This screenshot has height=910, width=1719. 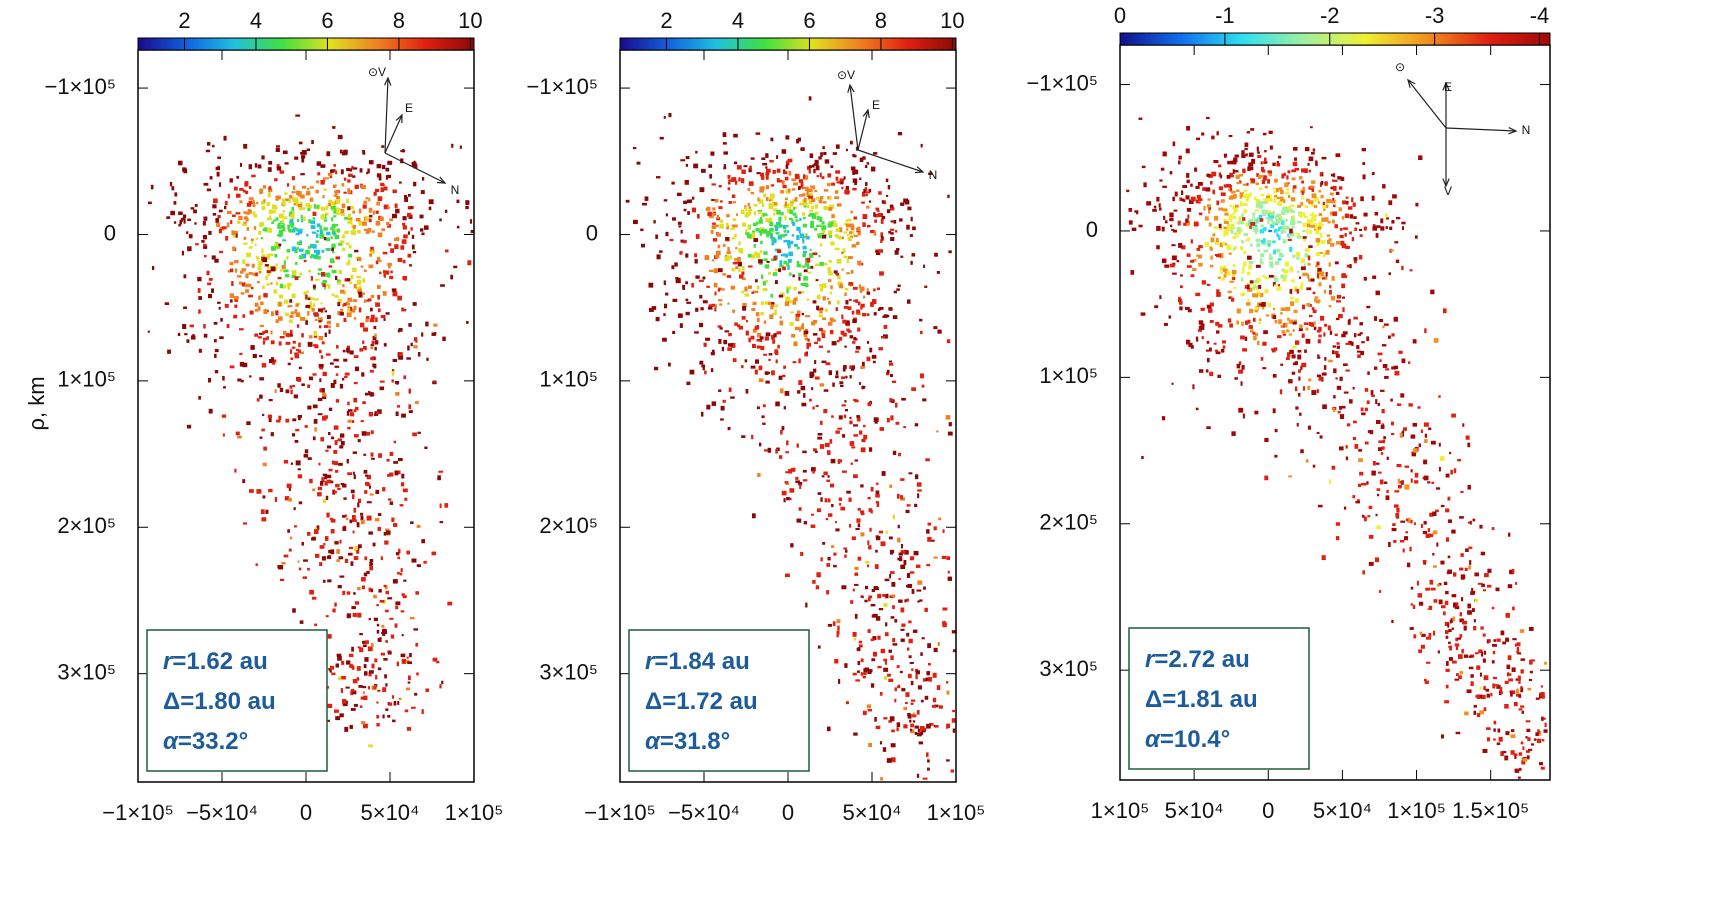 What do you see at coordinates (701, 701) in the screenshot?
I see `info-line: Δ=1.72 au` at bounding box center [701, 701].